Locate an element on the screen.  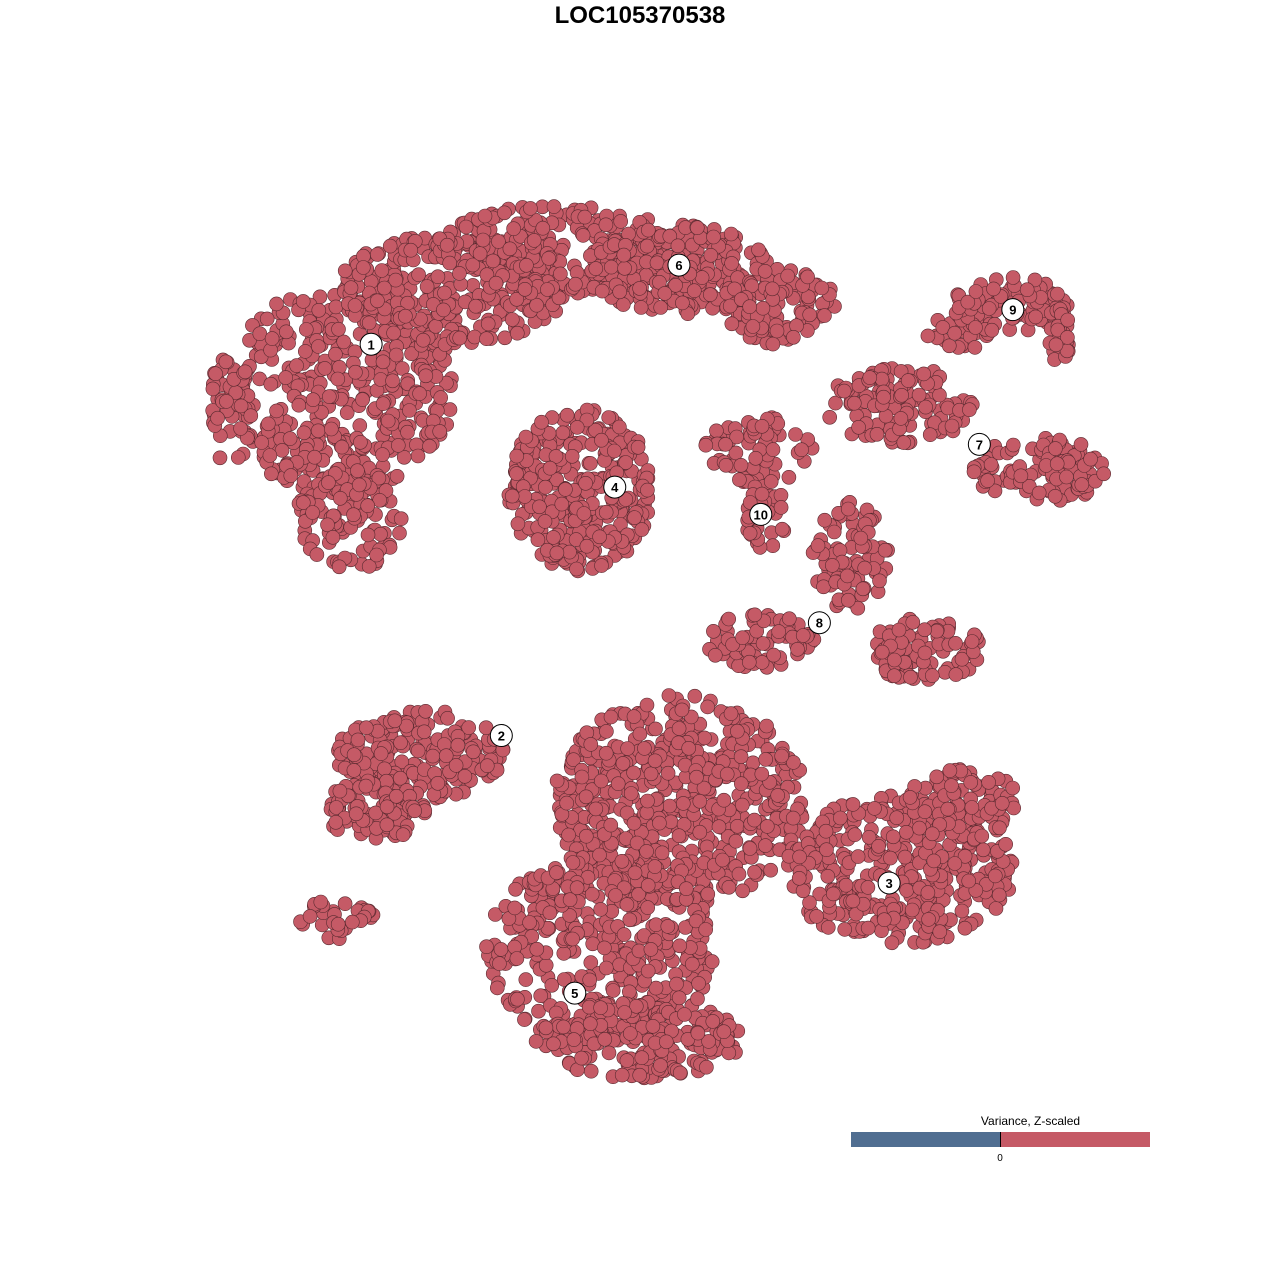
cluster-label-text: 5 is located at coordinates (574, 993).